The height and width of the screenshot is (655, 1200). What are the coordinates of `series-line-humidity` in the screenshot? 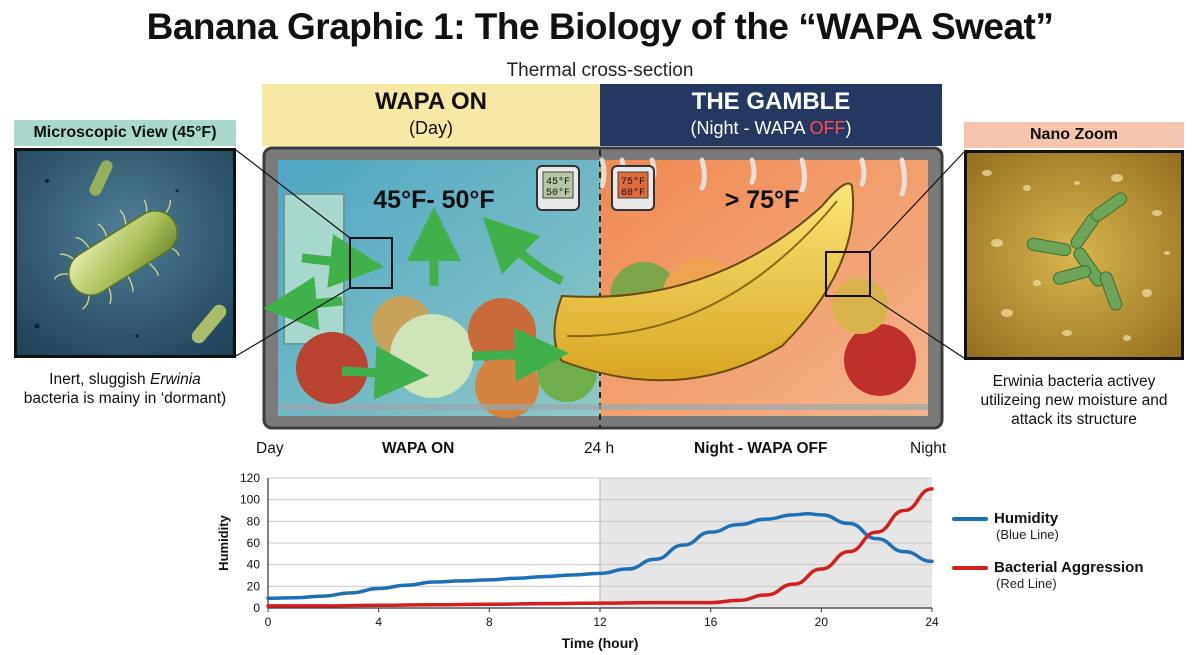 It's located at (600, 555).